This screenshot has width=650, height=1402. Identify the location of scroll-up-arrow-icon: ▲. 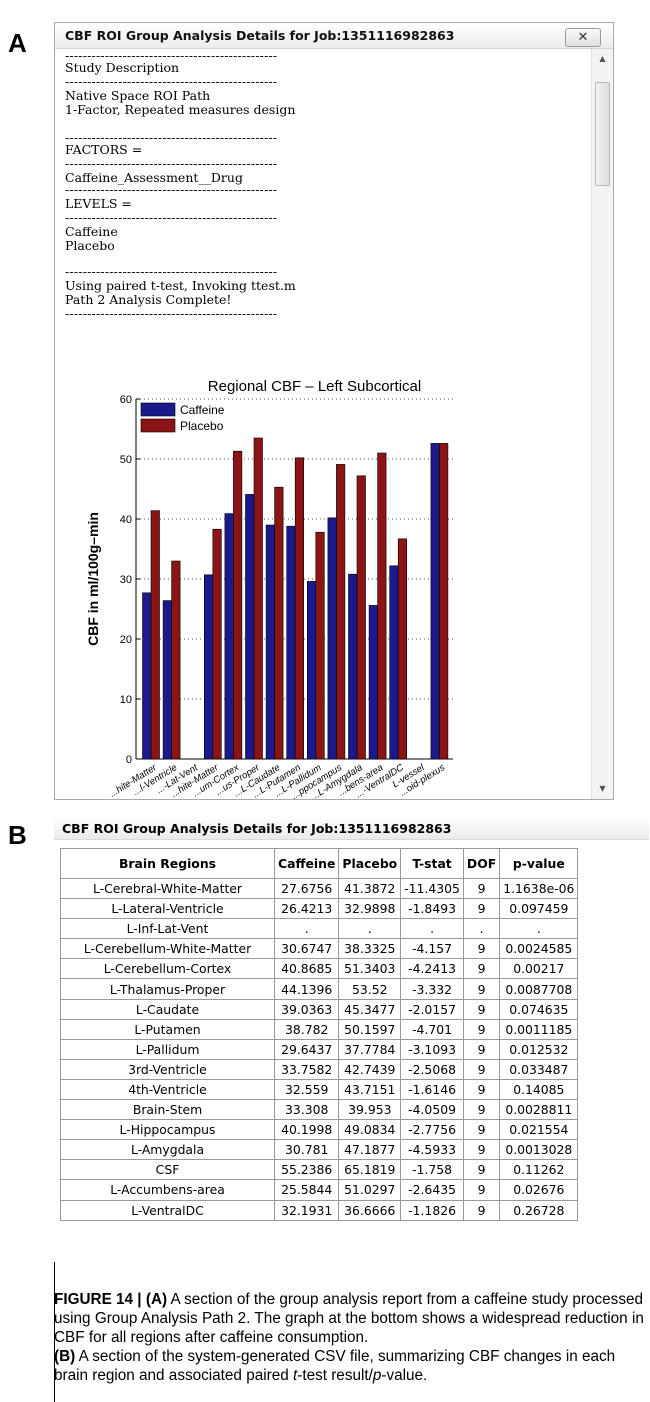
(602, 58).